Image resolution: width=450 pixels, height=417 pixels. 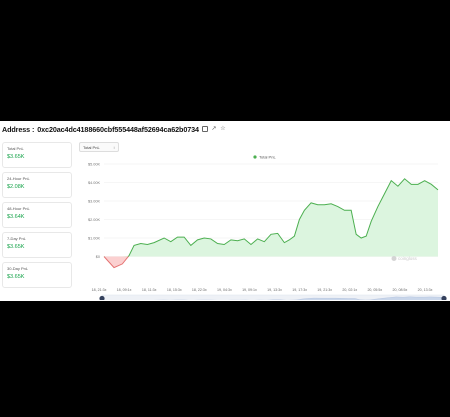 What do you see at coordinates (37, 155) in the screenshot?
I see `stat-card-total: Total PnL $3.65K` at bounding box center [37, 155].